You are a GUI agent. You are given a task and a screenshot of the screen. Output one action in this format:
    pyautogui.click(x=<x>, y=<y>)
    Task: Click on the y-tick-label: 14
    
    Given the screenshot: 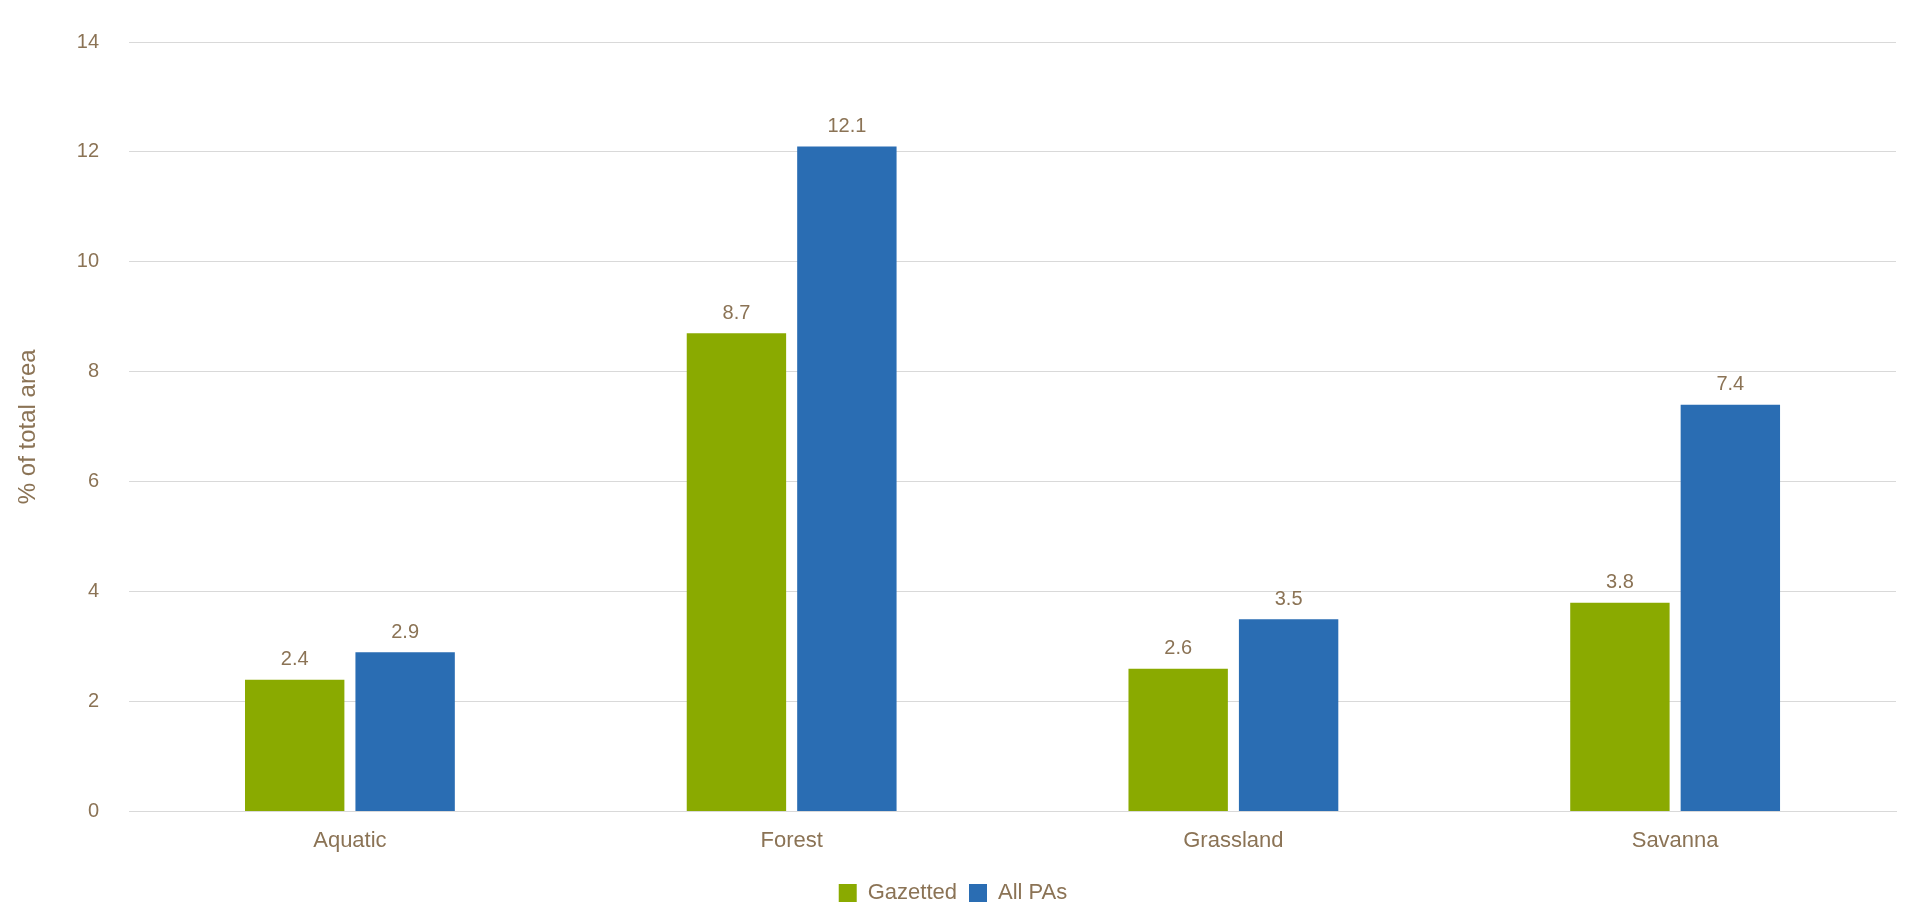 What is the action you would take?
    pyautogui.click(x=88, y=40)
    